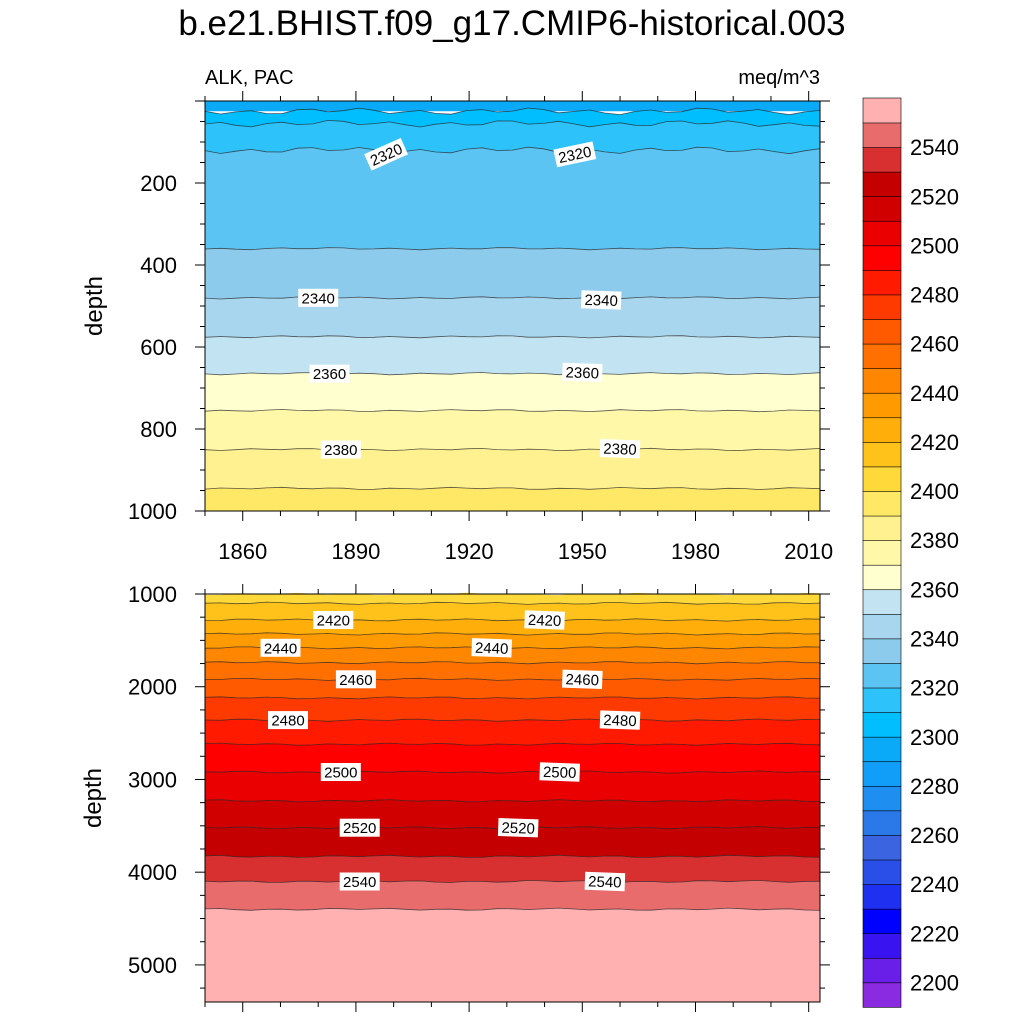  What do you see at coordinates (469, 551) in the screenshot?
I see `x-tick-label-1920: 1920` at bounding box center [469, 551].